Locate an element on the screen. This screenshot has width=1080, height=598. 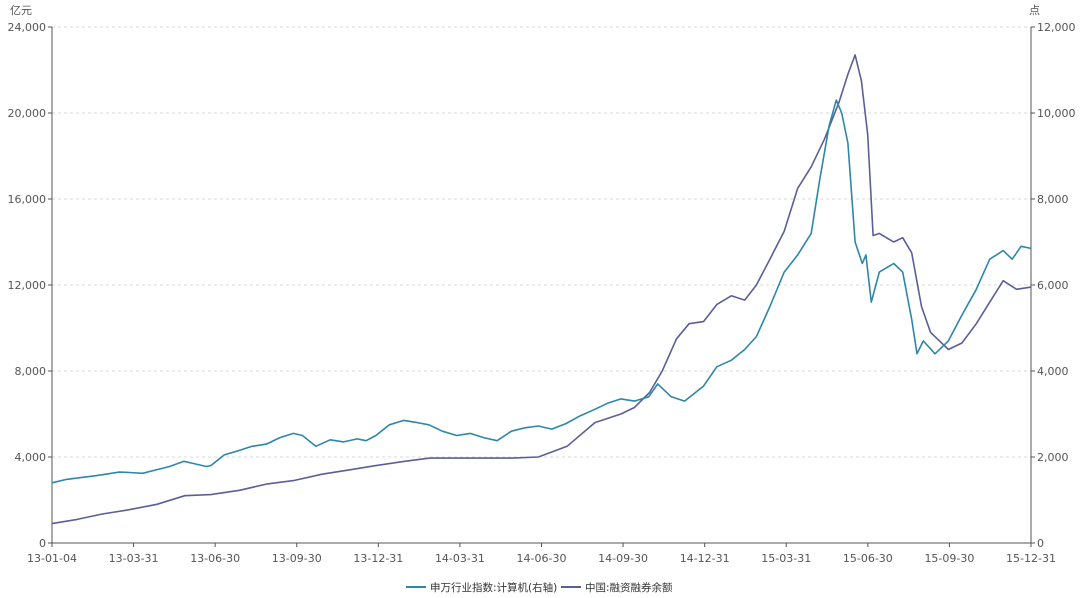
legend-item-1: 中国:融资融券余额 is located at coordinates (617, 587).